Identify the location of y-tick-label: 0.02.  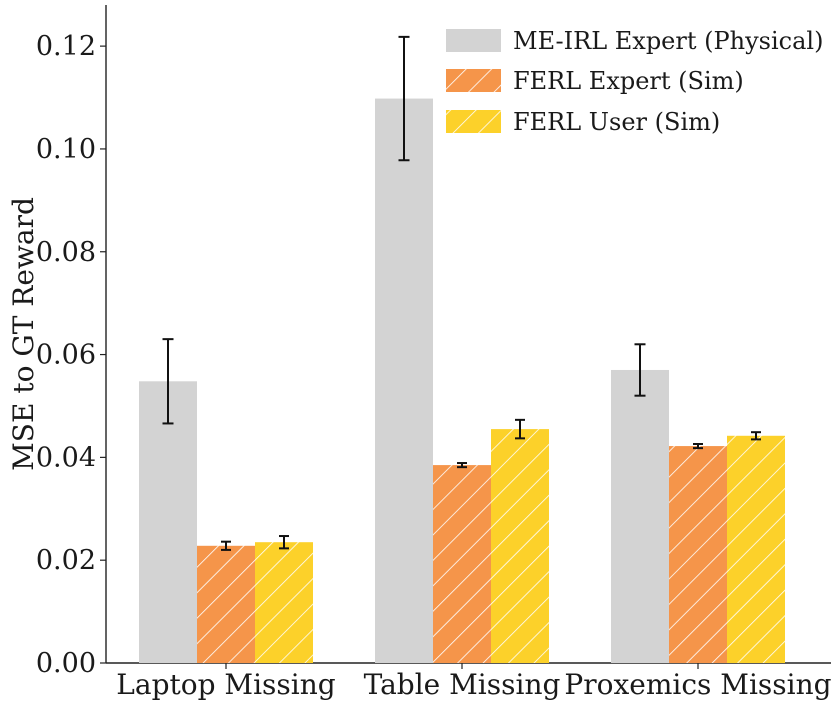
(66, 560).